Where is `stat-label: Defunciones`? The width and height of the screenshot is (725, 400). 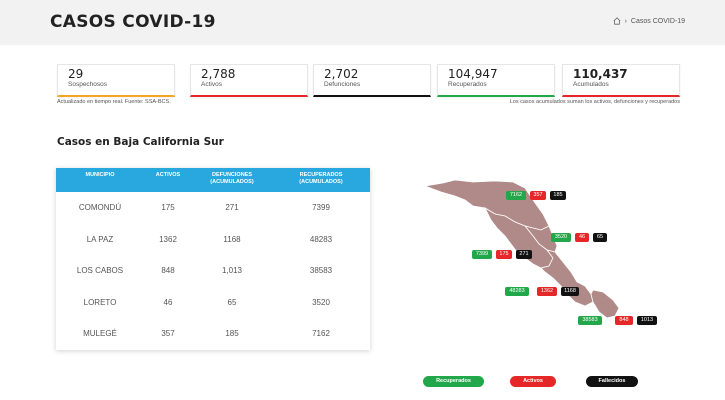
stat-label: Defunciones is located at coordinates (342, 84).